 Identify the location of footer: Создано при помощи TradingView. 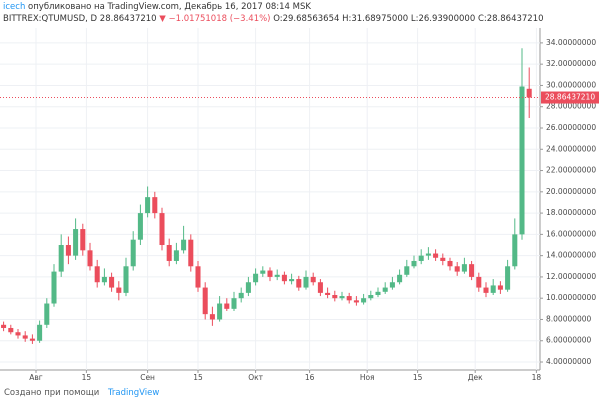
(81, 393).